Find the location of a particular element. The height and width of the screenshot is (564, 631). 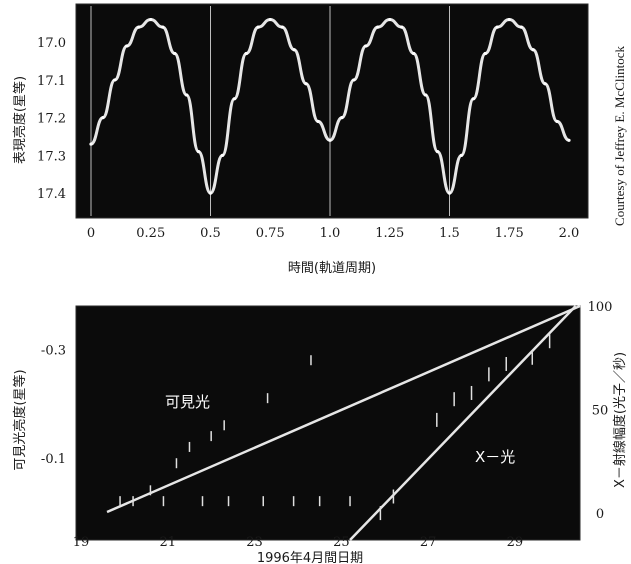

light-curve-x-tick-label: 1.5 is located at coordinates (449, 233).